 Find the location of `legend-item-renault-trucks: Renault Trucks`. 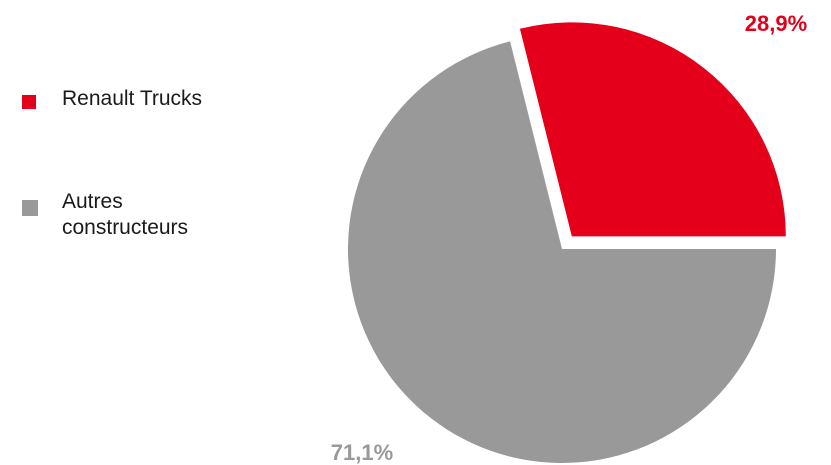

legend-item-renault-trucks: Renault Trucks is located at coordinates (137, 99).